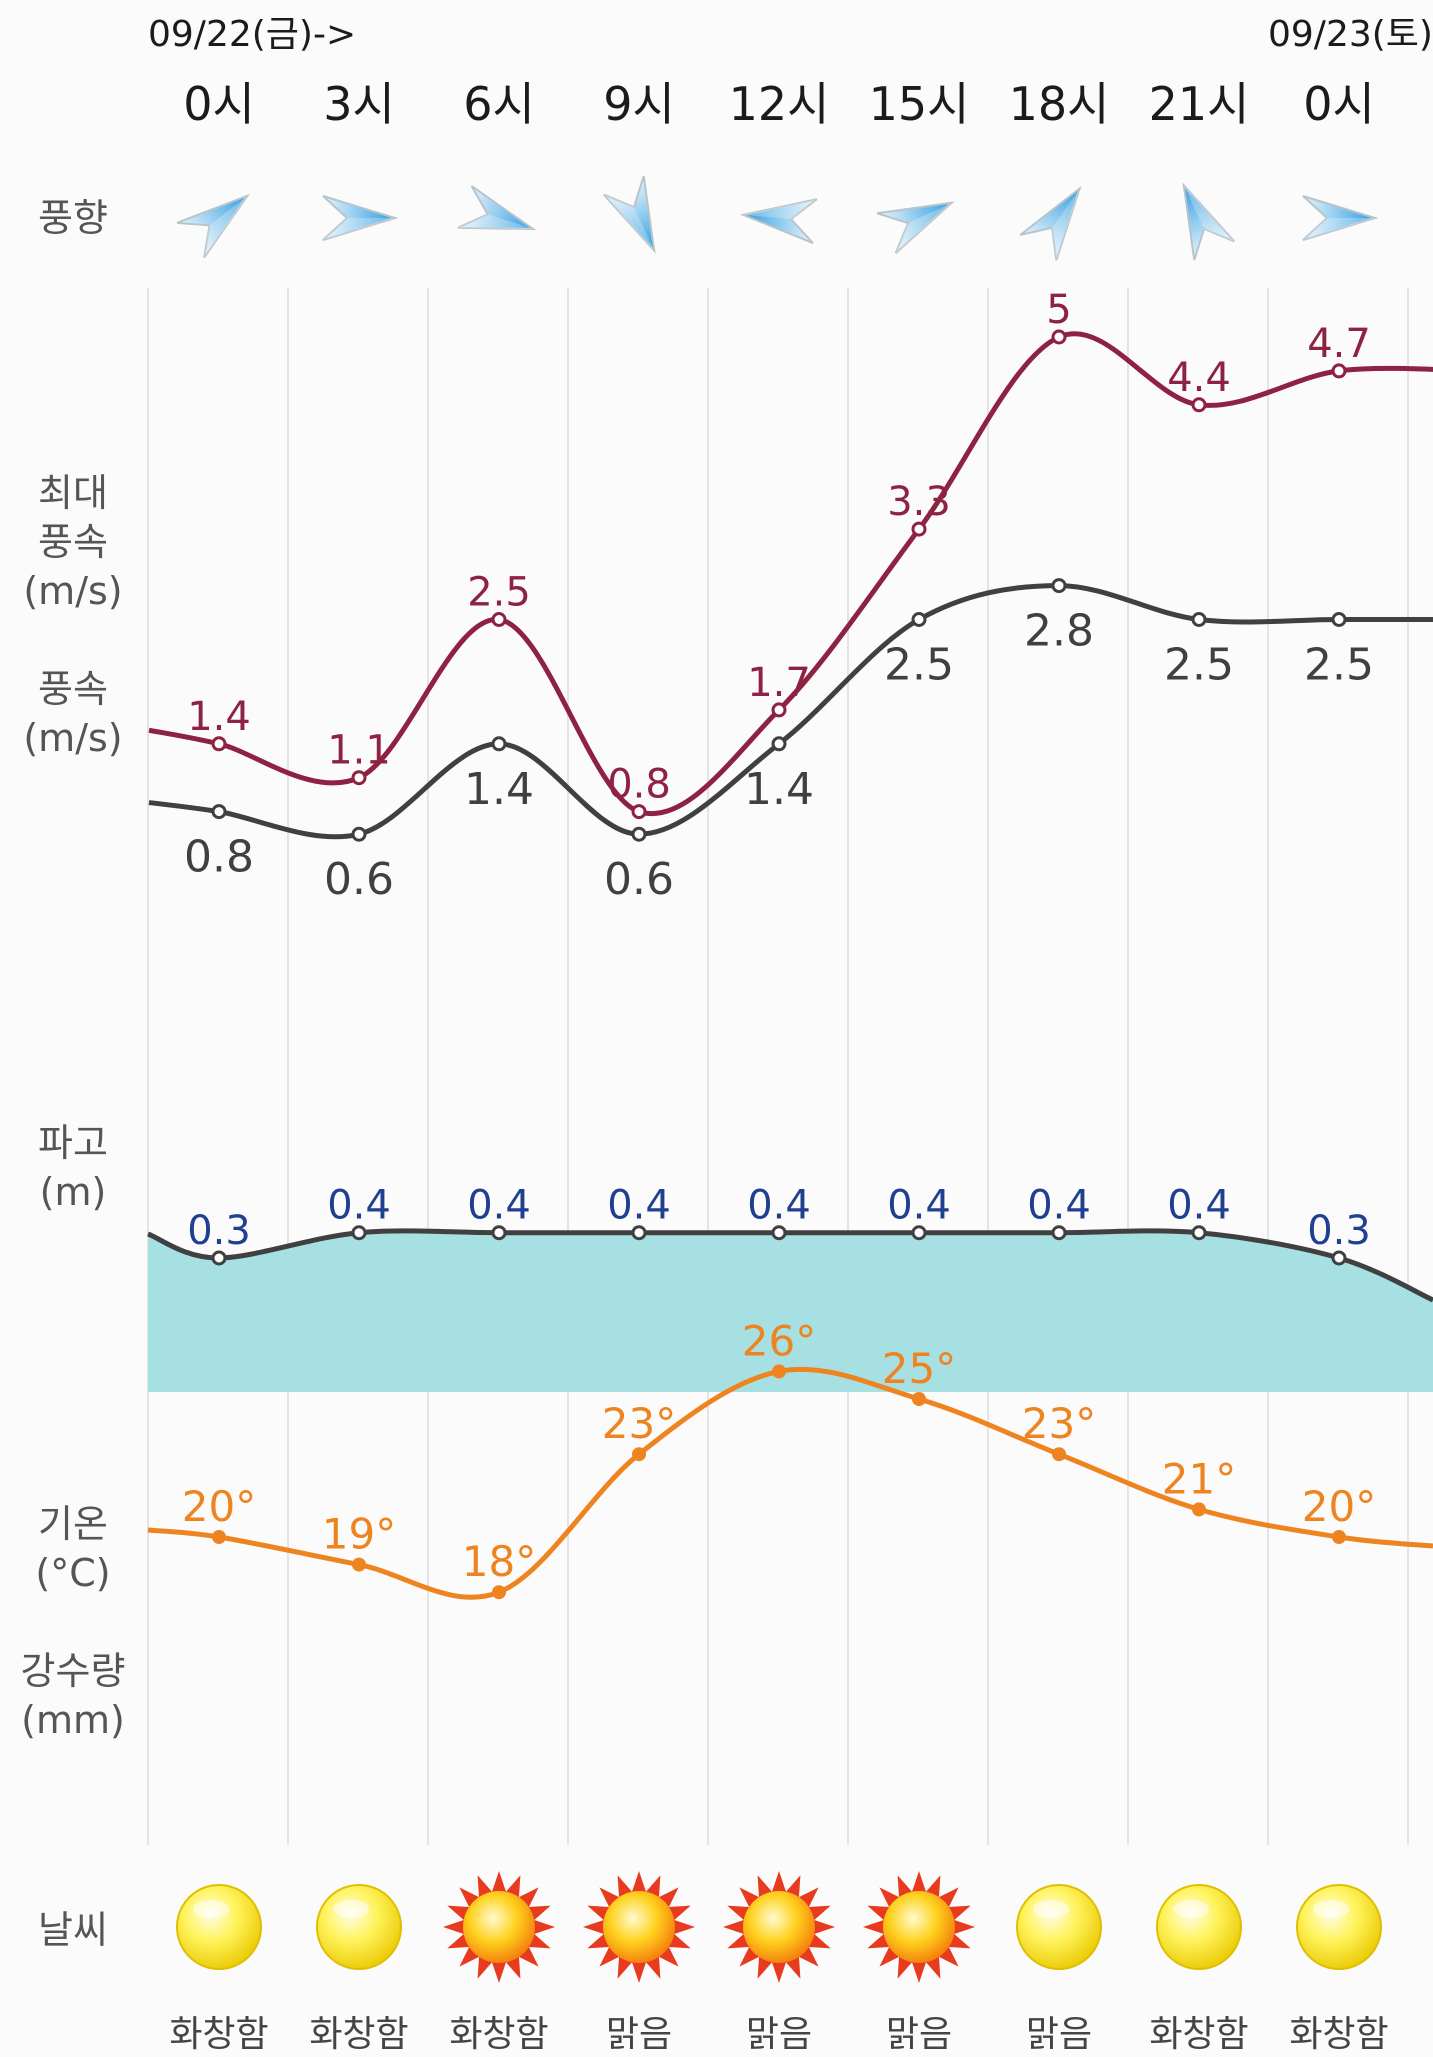 The image size is (1433, 2057). I want to click on max-wind-value: 3.3, so click(919, 502).